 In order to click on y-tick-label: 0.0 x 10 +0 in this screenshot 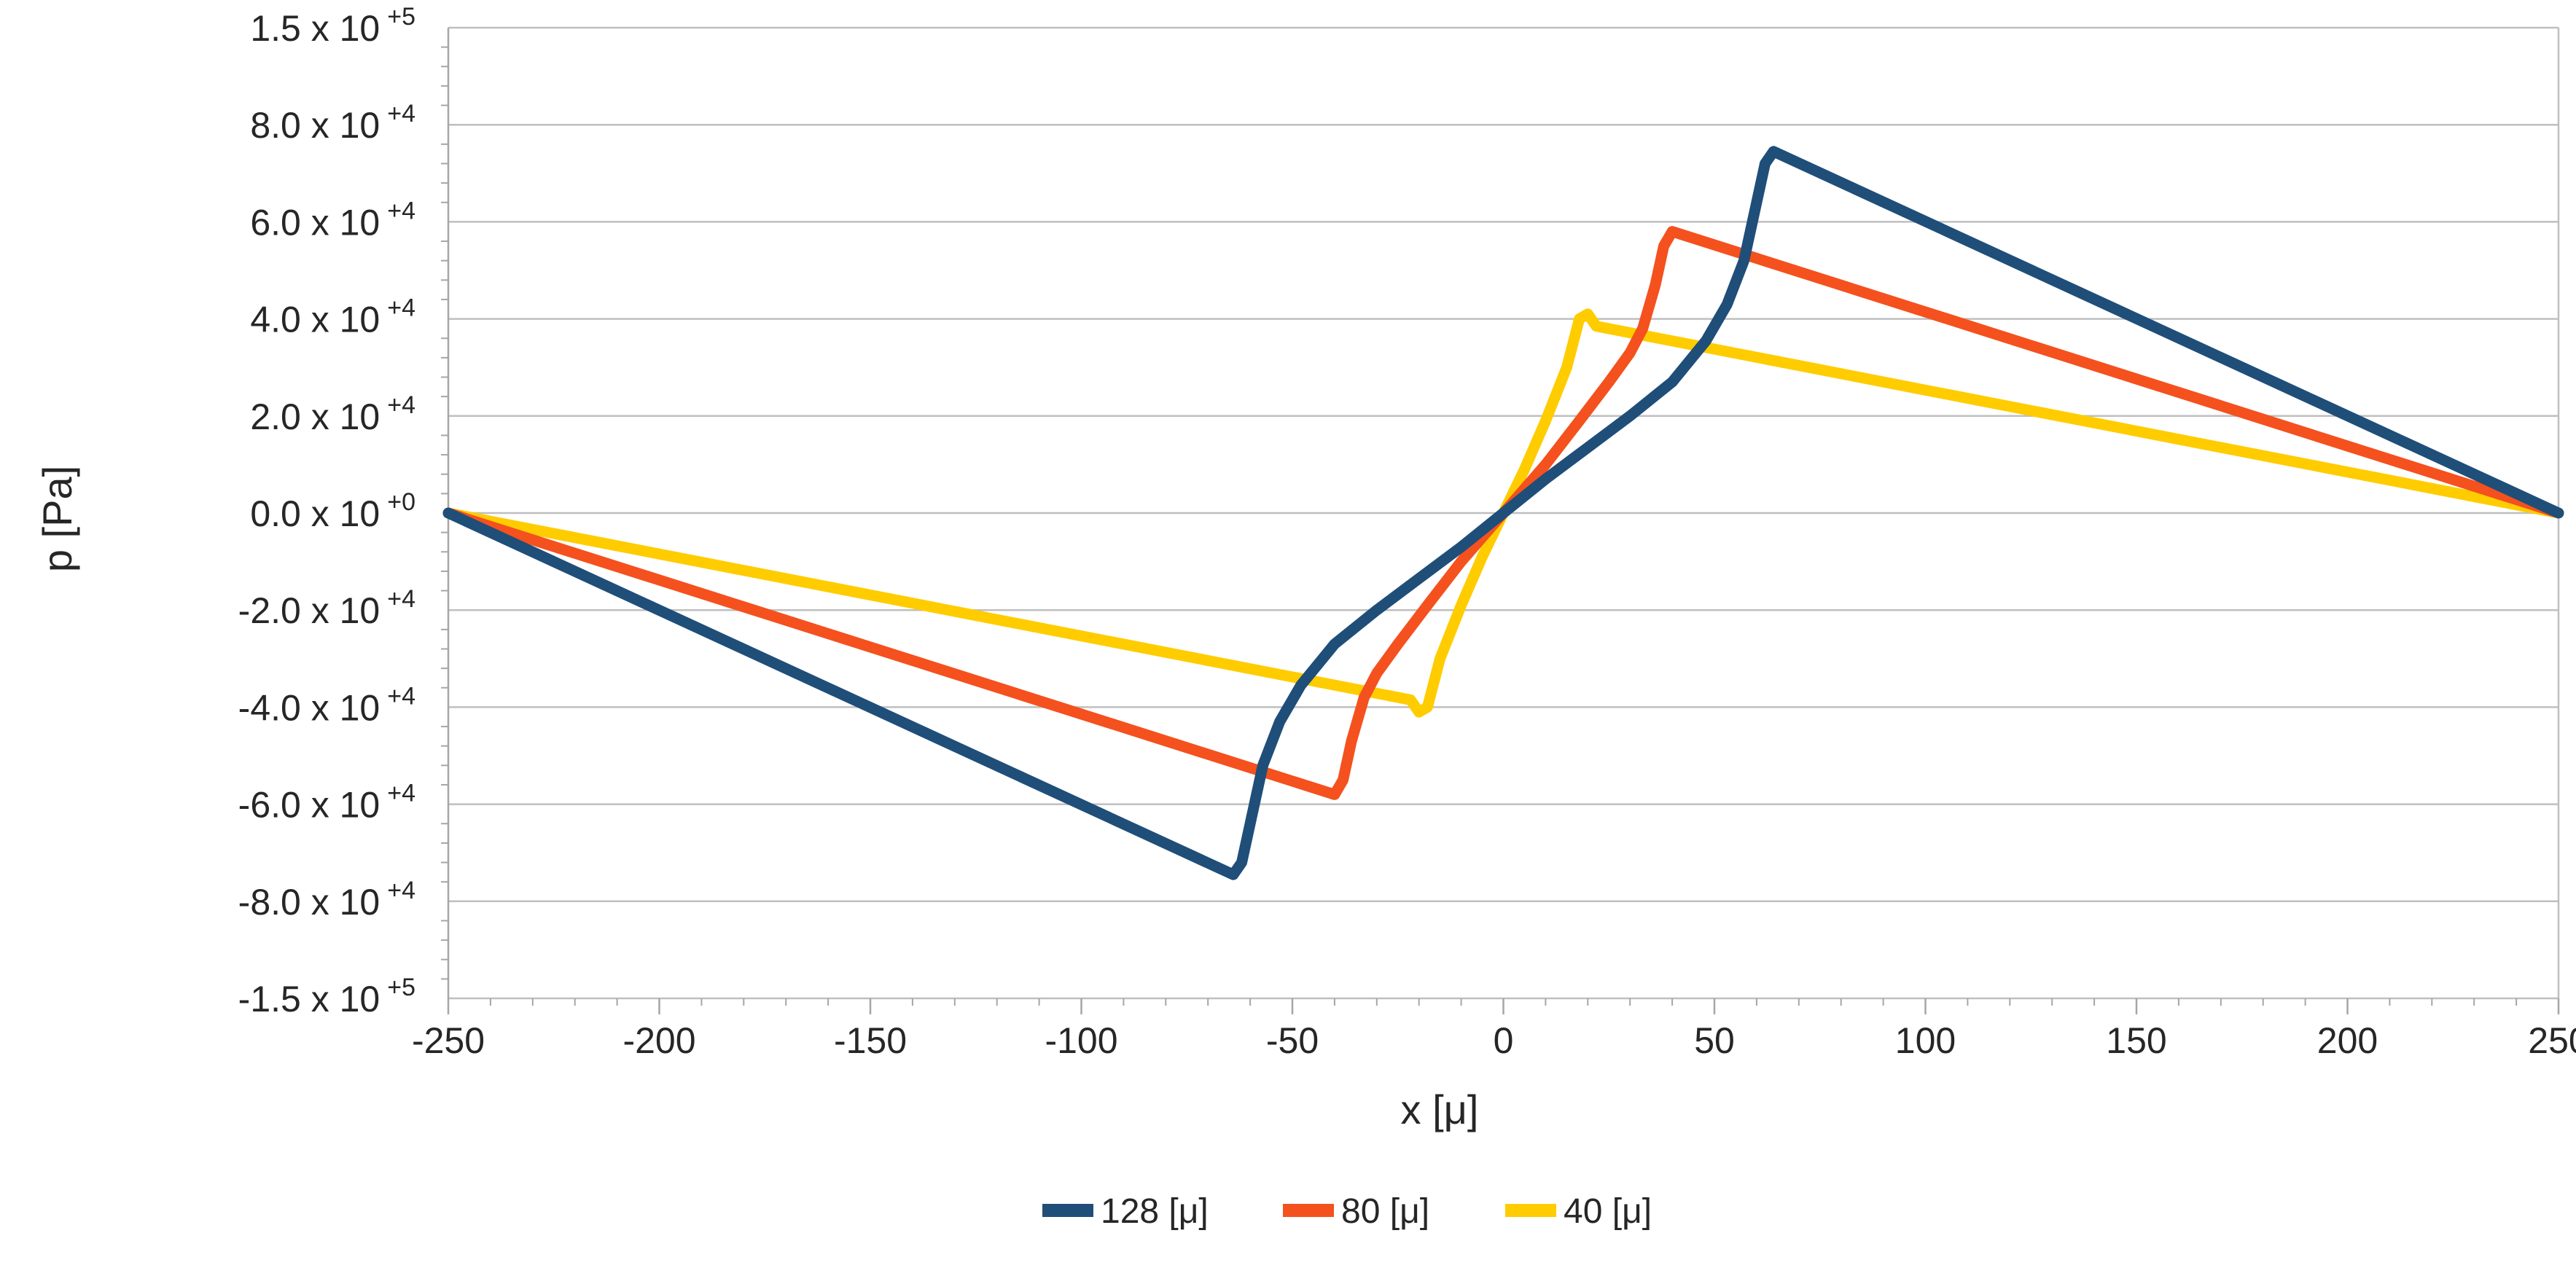, I will do `click(333, 511)`.